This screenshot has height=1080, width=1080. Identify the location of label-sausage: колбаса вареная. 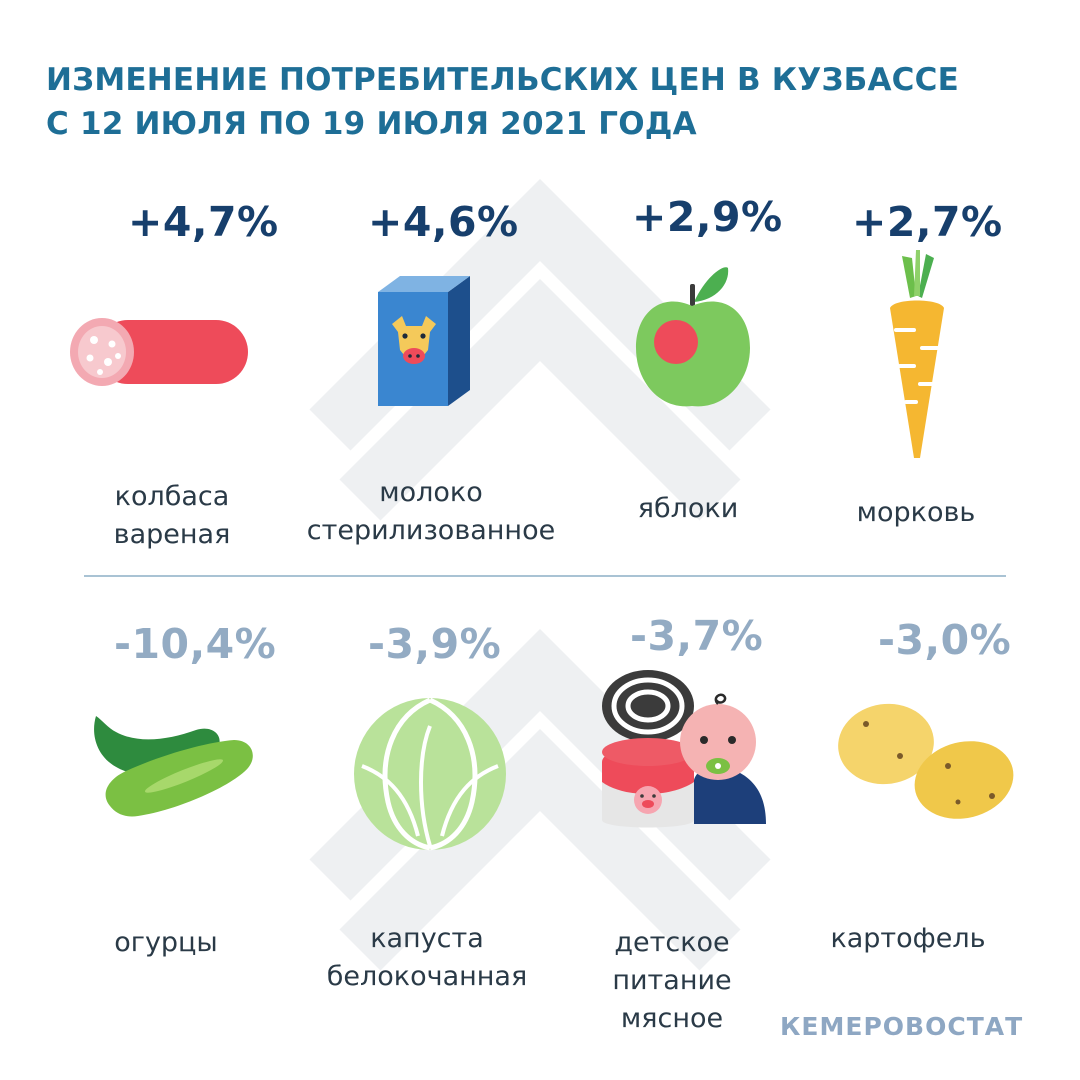
(172, 515).